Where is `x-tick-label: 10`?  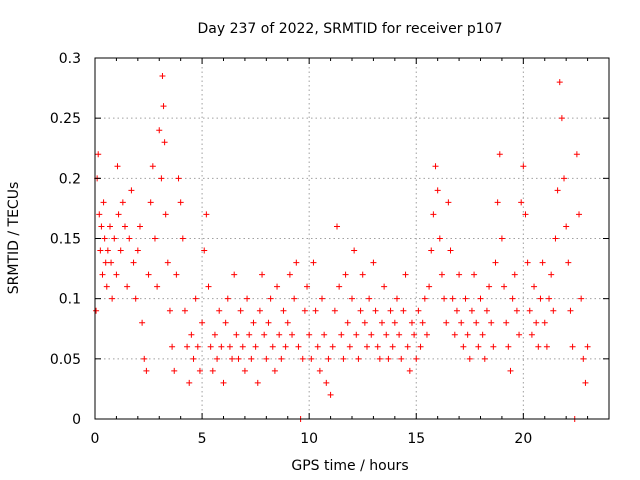
x-tick-label: 10 is located at coordinates (309, 439).